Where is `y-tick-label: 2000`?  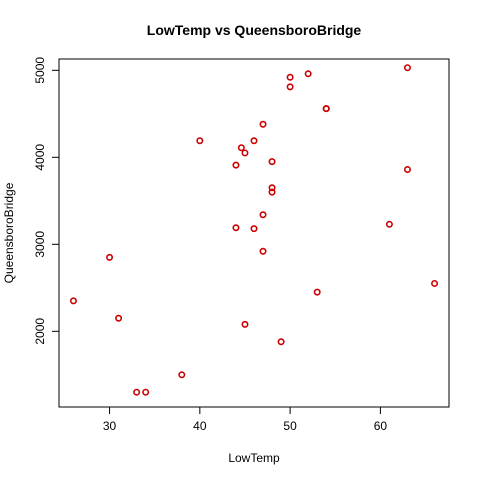 y-tick-label: 2000 is located at coordinates (40, 331).